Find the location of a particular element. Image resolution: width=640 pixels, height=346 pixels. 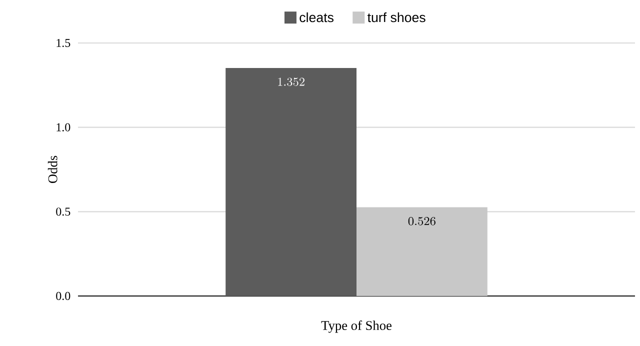

y-tick-label: 0.5 is located at coordinates (63, 212).